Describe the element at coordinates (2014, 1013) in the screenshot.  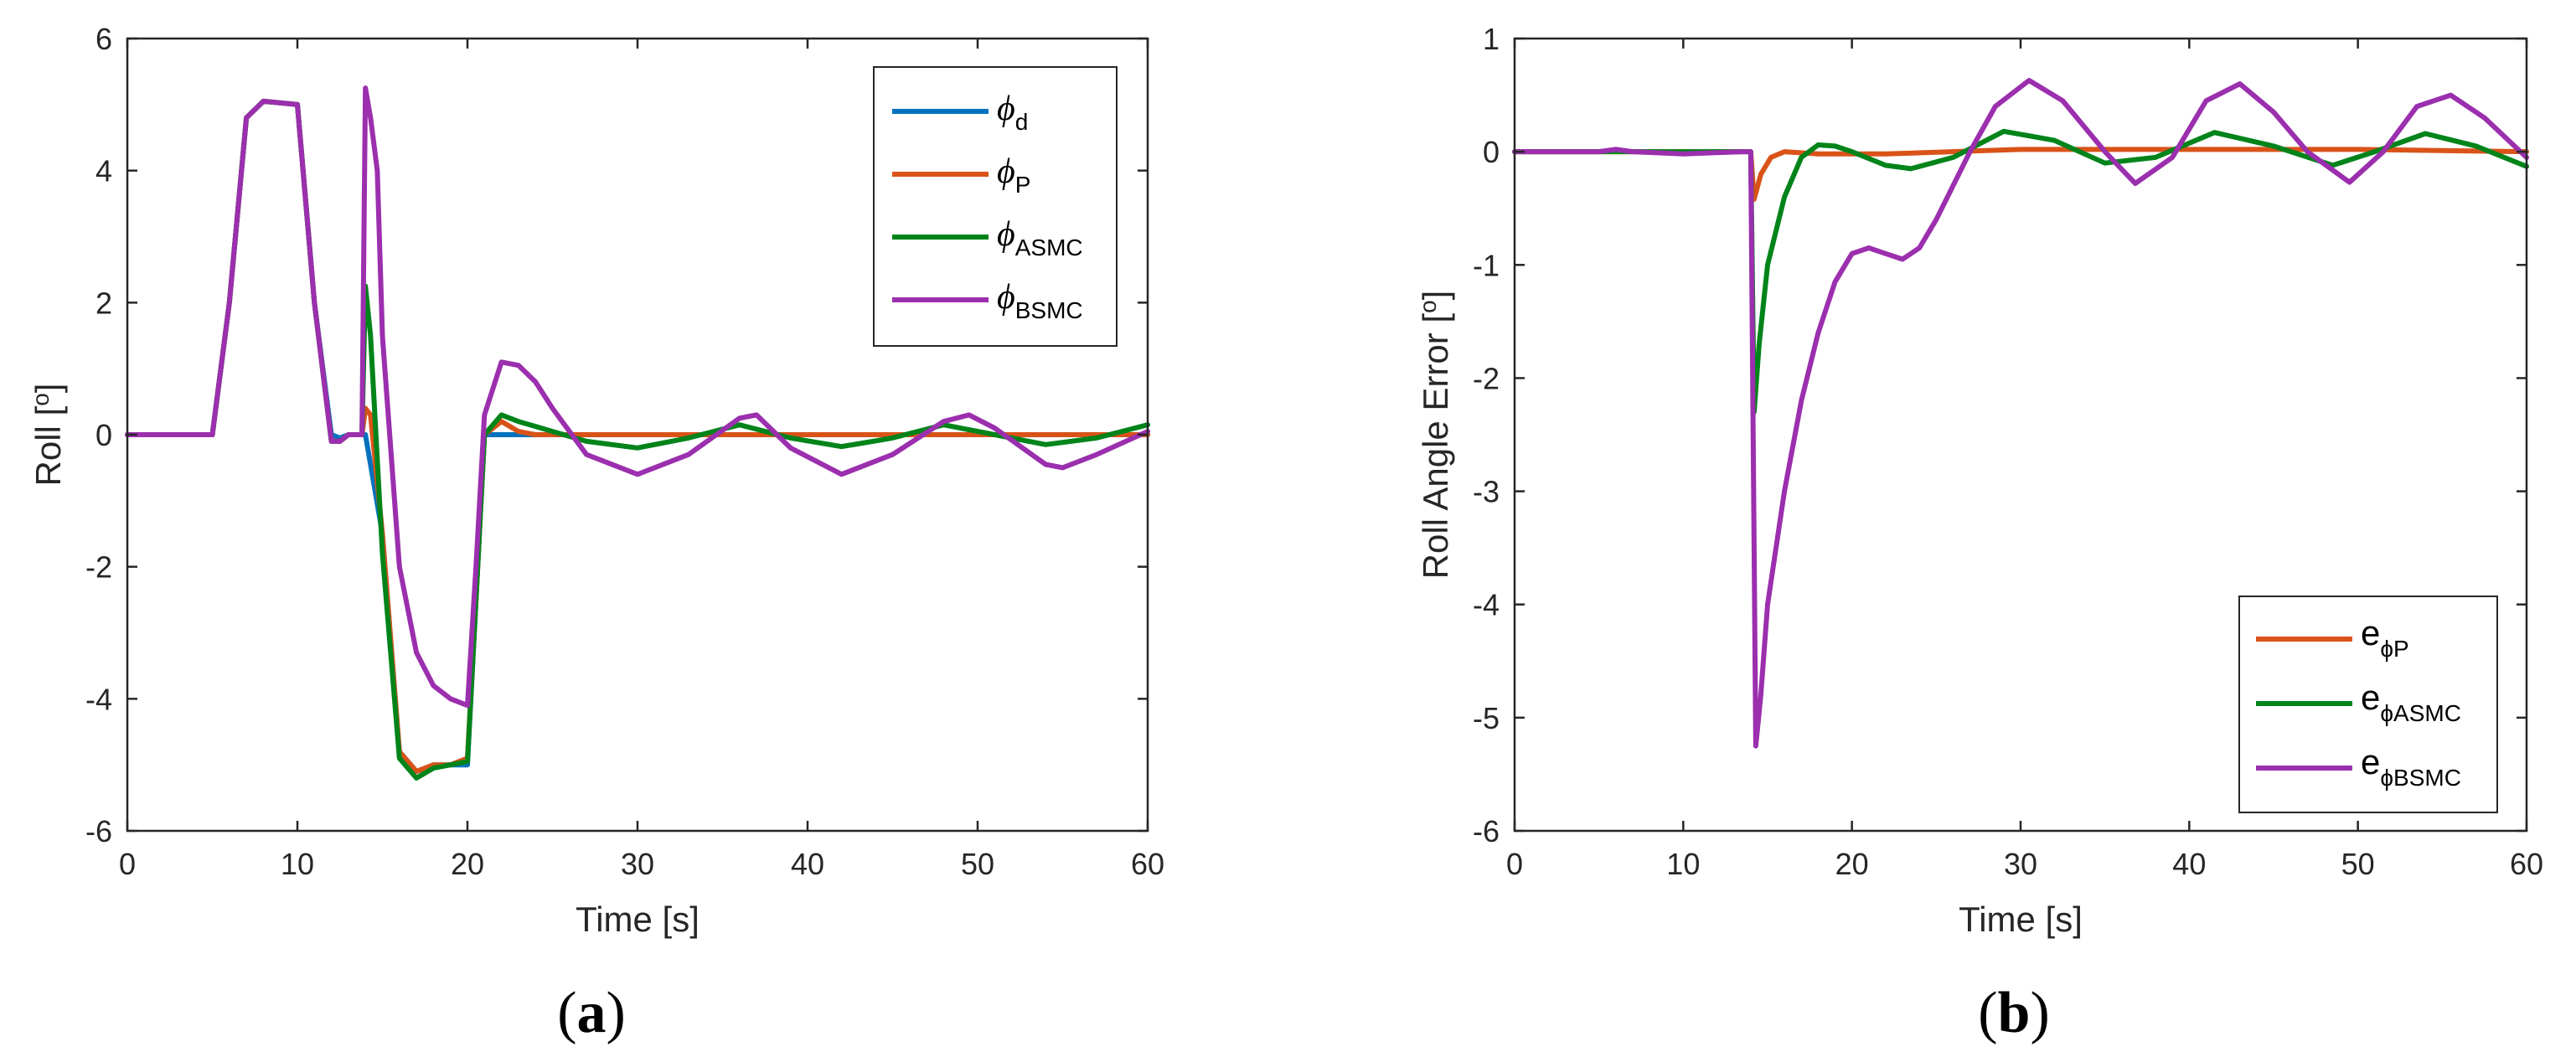
I see `panel-caption-b: (b)` at that location.